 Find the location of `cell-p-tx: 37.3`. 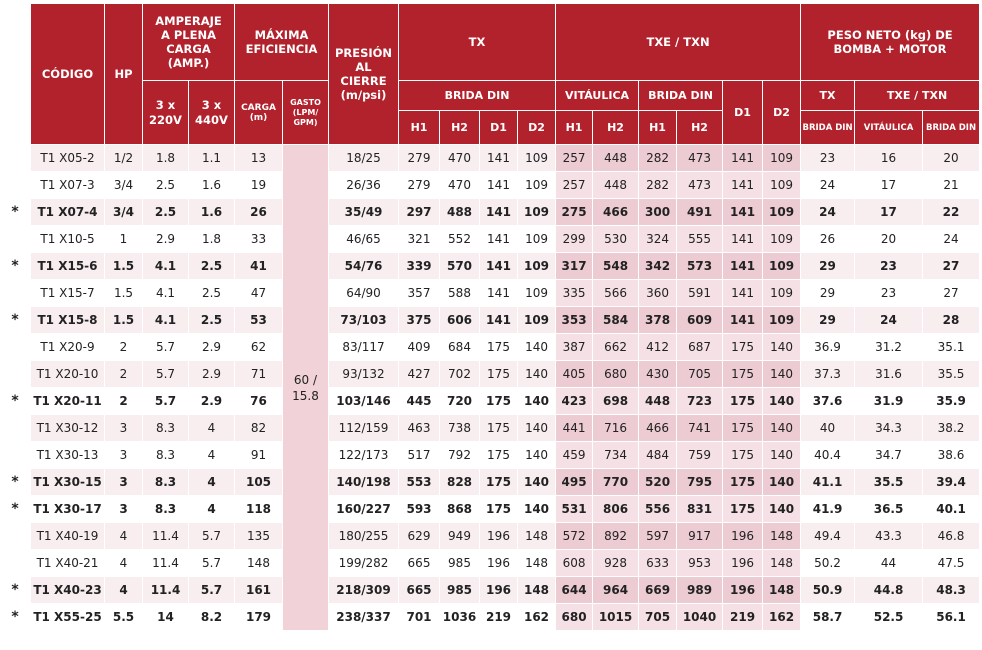

cell-p-tx: 37.3 is located at coordinates (828, 374).